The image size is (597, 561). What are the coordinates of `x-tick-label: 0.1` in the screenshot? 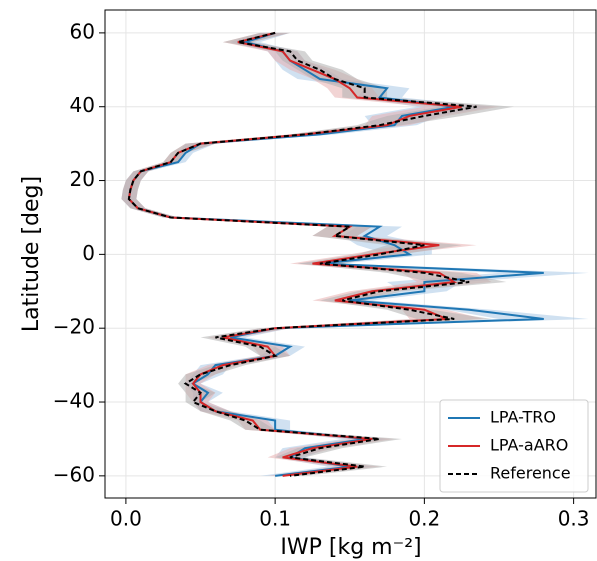 It's located at (275, 519).